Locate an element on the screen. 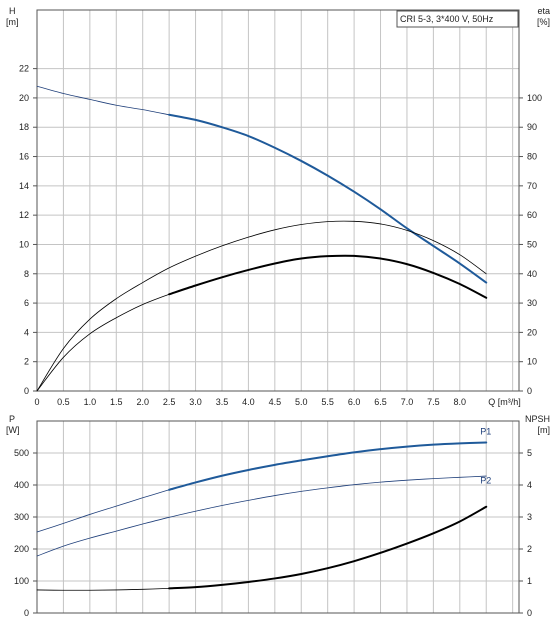 The height and width of the screenshot is (629, 556). top-x-tick-label: 3.5 is located at coordinates (222, 402).